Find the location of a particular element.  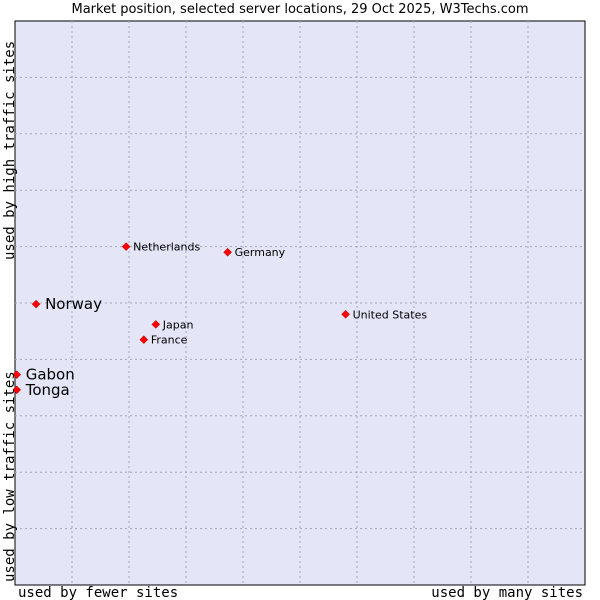

point-label-norway: Norway is located at coordinates (73, 304).